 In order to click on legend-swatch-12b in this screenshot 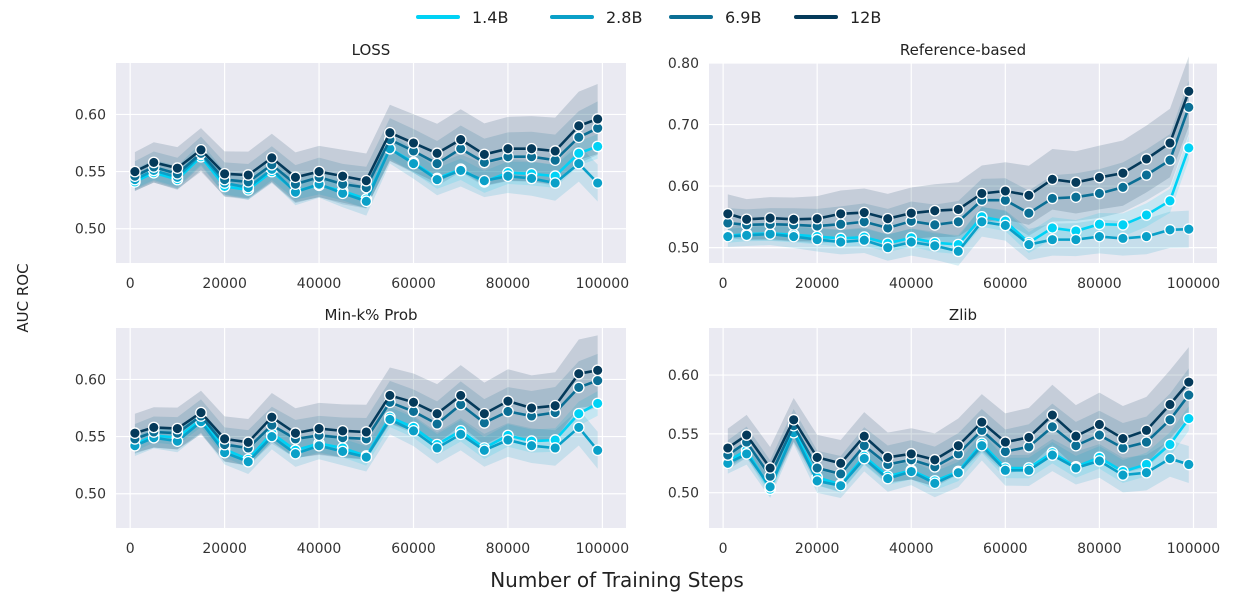, I will do `click(816, 17)`.